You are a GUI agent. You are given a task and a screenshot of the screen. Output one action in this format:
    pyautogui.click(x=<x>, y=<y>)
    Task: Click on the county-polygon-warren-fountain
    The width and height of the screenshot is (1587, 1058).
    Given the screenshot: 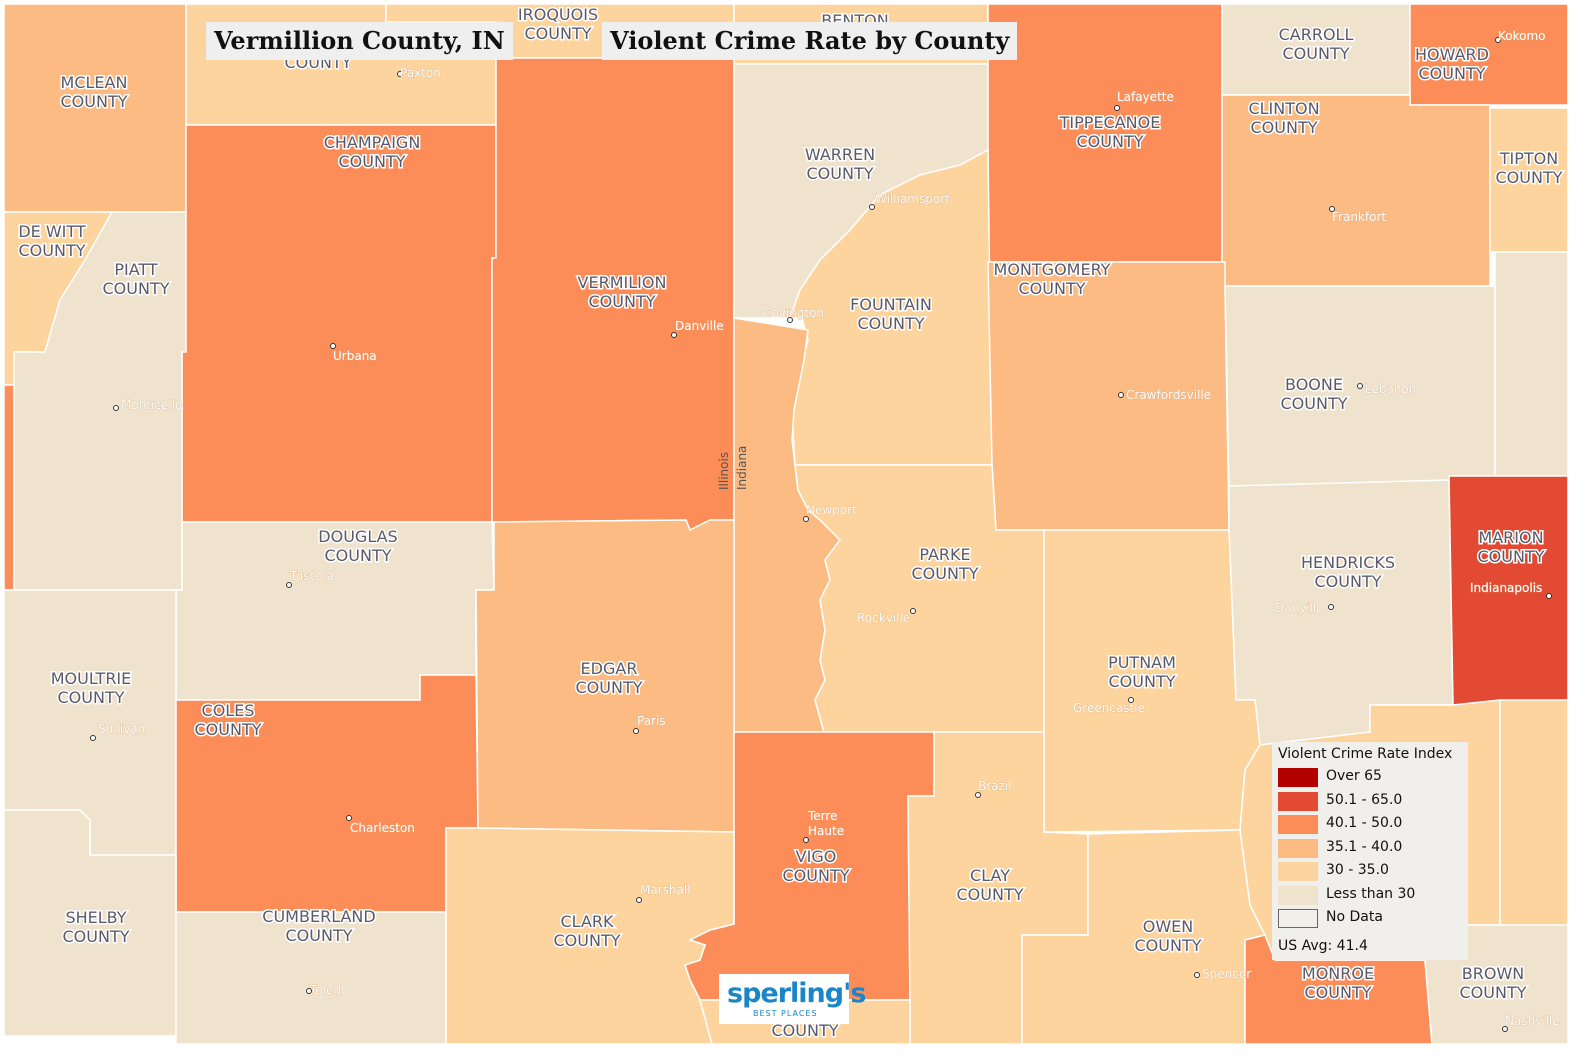 What is the action you would take?
    pyautogui.click(x=890, y=307)
    